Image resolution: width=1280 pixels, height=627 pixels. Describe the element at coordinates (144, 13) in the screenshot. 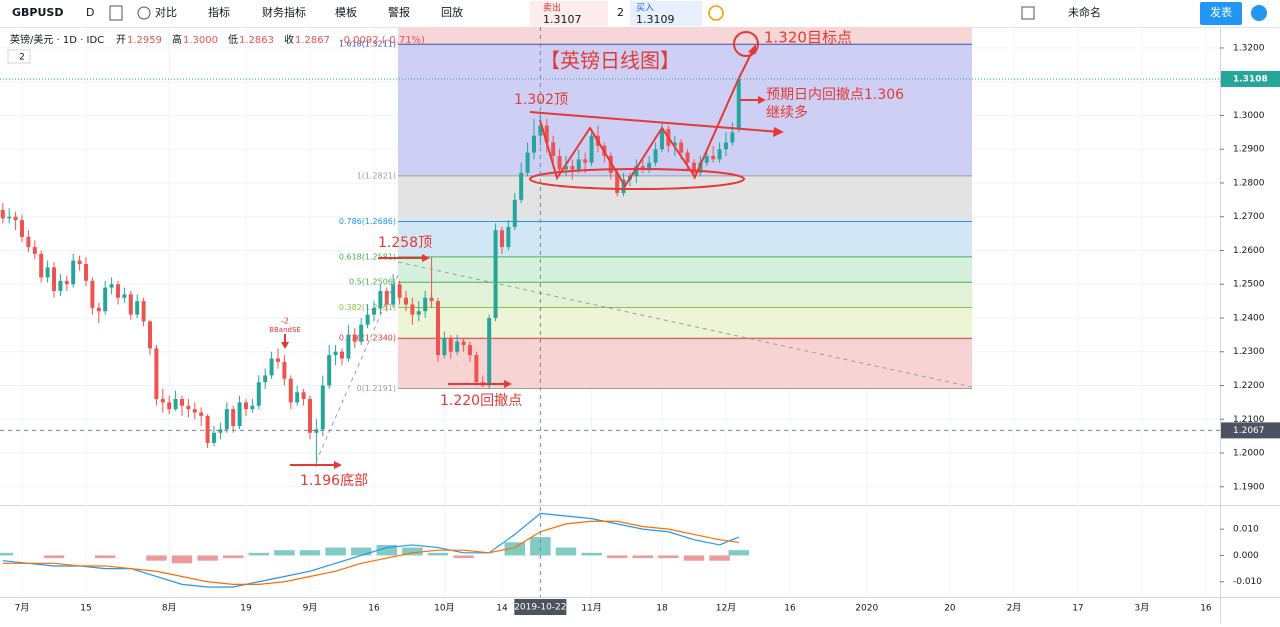

I see `compare-icon` at that location.